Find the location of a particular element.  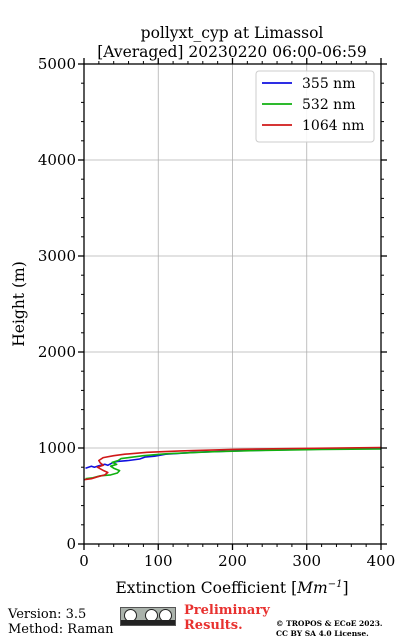

series-line-532-nm is located at coordinates (233, 464).